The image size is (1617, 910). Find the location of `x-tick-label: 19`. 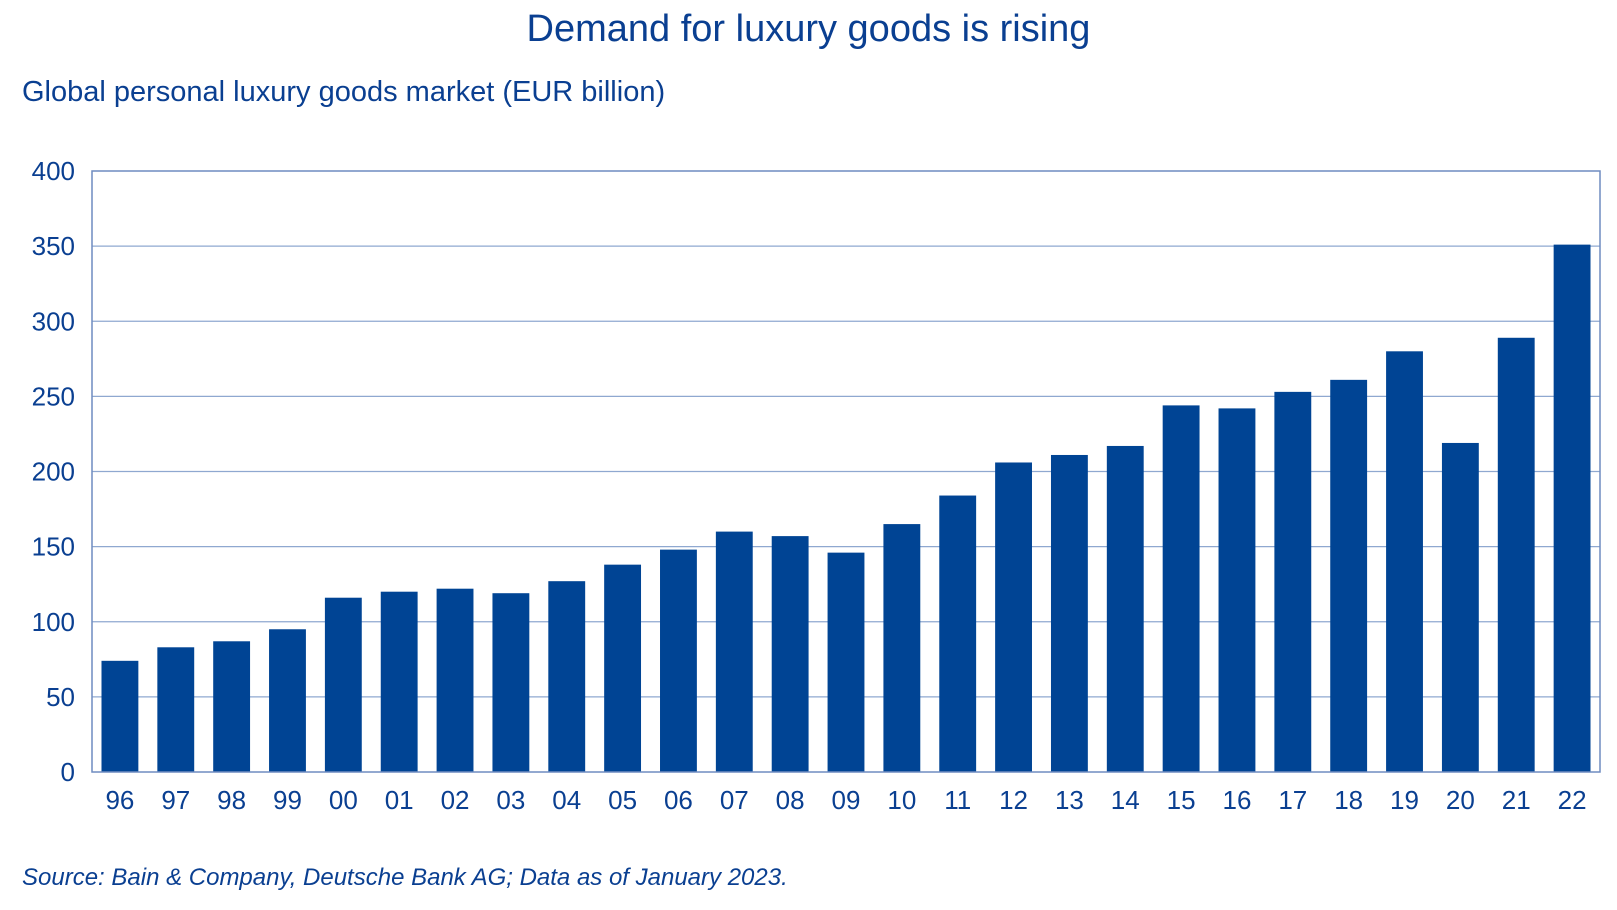

x-tick-label: 19 is located at coordinates (1404, 800).